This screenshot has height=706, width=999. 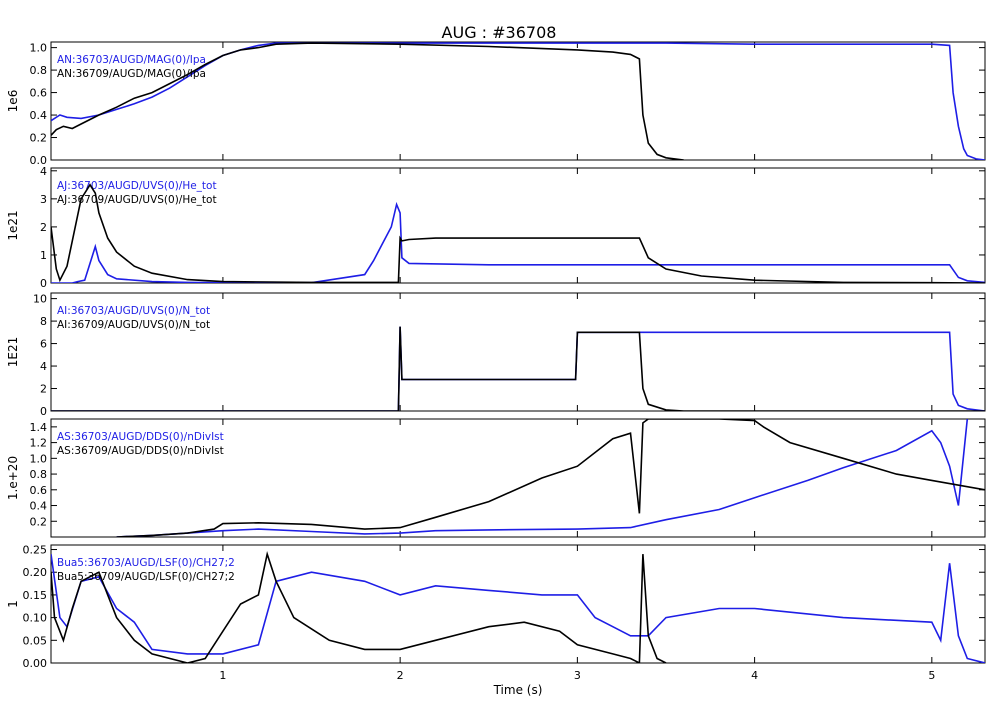 I want to click on y-tick-label: 1.2, so click(x=39, y=443).